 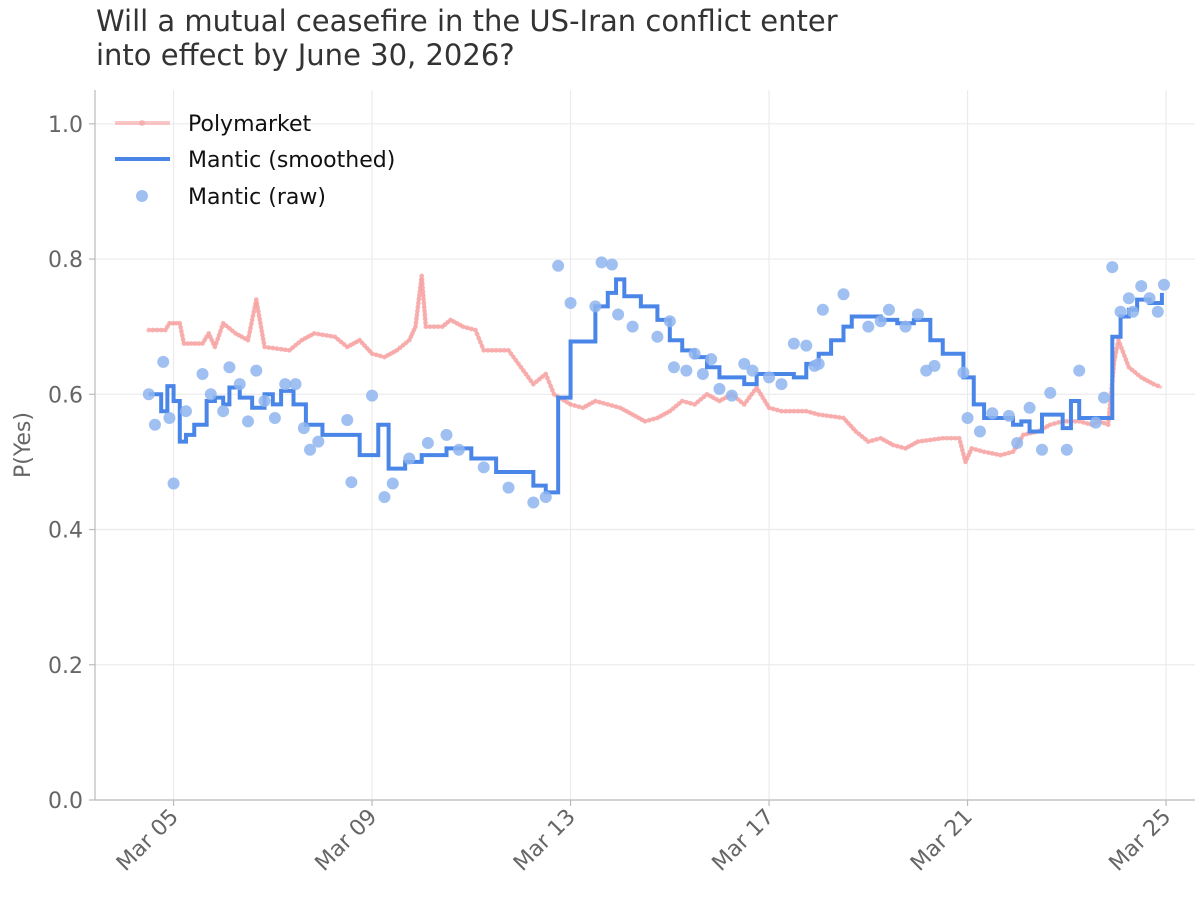 I want to click on x-tick-label: Mar 25, so click(x=1141, y=841).